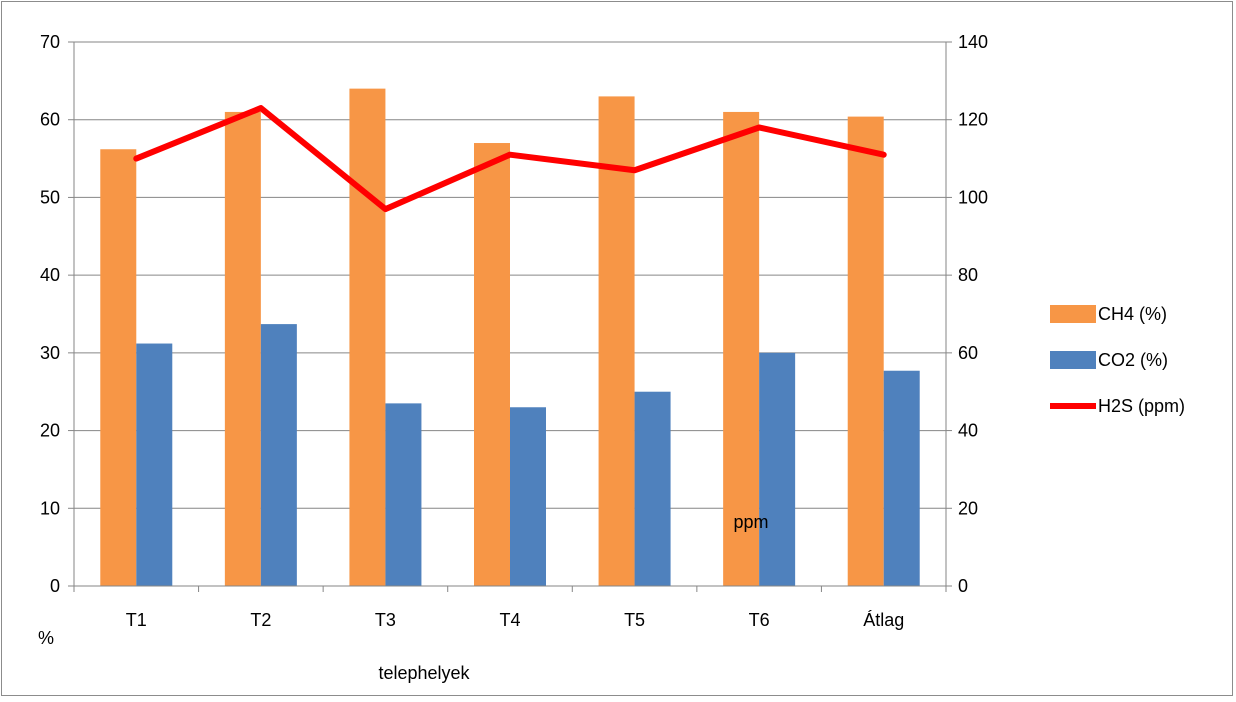 Image resolution: width=1236 pixels, height=702 pixels. What do you see at coordinates (50, 197) in the screenshot?
I see `left-tick-label: 50` at bounding box center [50, 197].